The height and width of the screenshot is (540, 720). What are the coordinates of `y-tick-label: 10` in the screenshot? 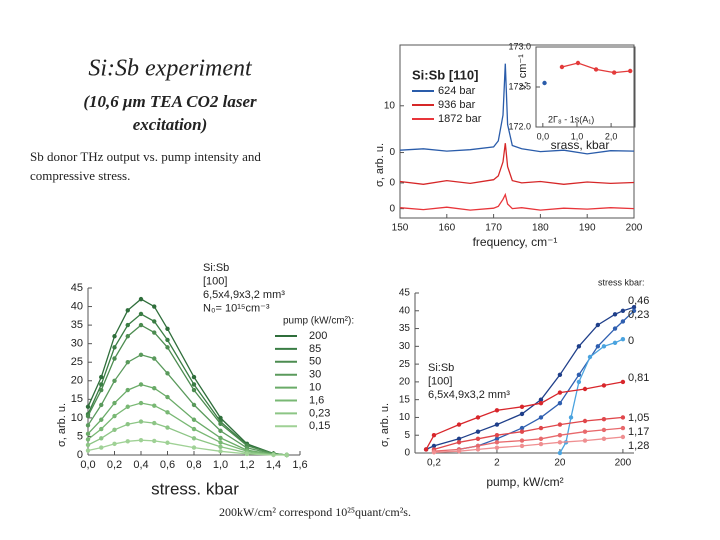 It's located at (77, 418).